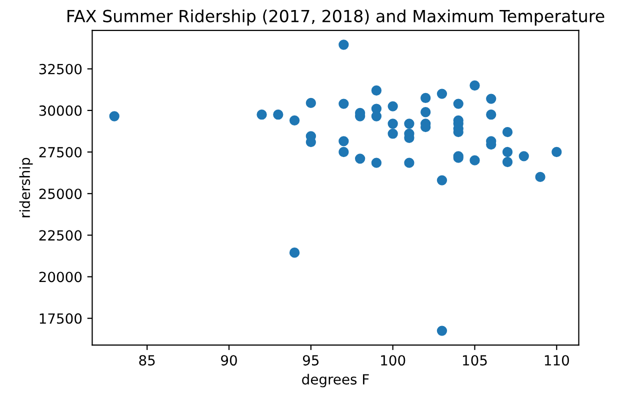 Image resolution: width=636 pixels, height=406 pixels. What do you see at coordinates (61, 318) in the screenshot?
I see `y-tick-label: 17500` at bounding box center [61, 318].